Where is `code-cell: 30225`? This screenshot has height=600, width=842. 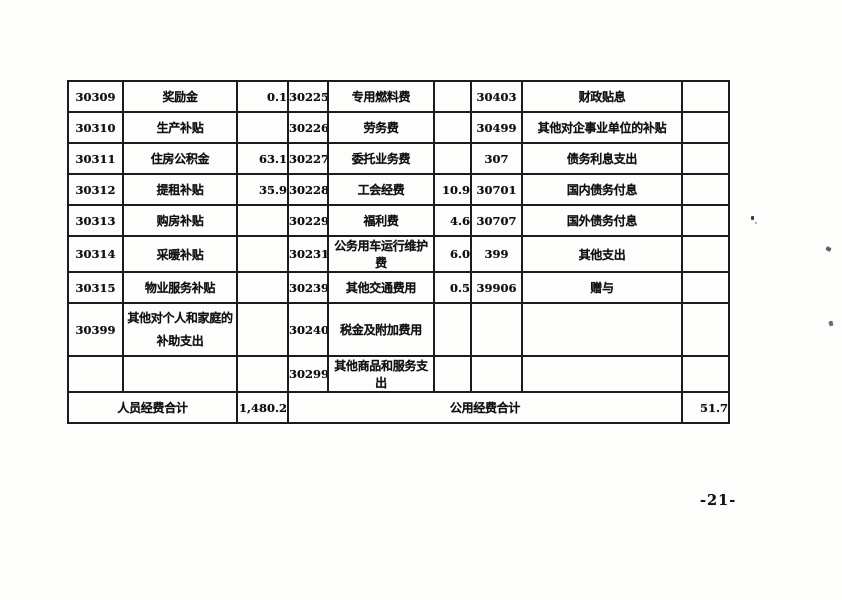 code-cell: 30225 is located at coordinates (308, 96).